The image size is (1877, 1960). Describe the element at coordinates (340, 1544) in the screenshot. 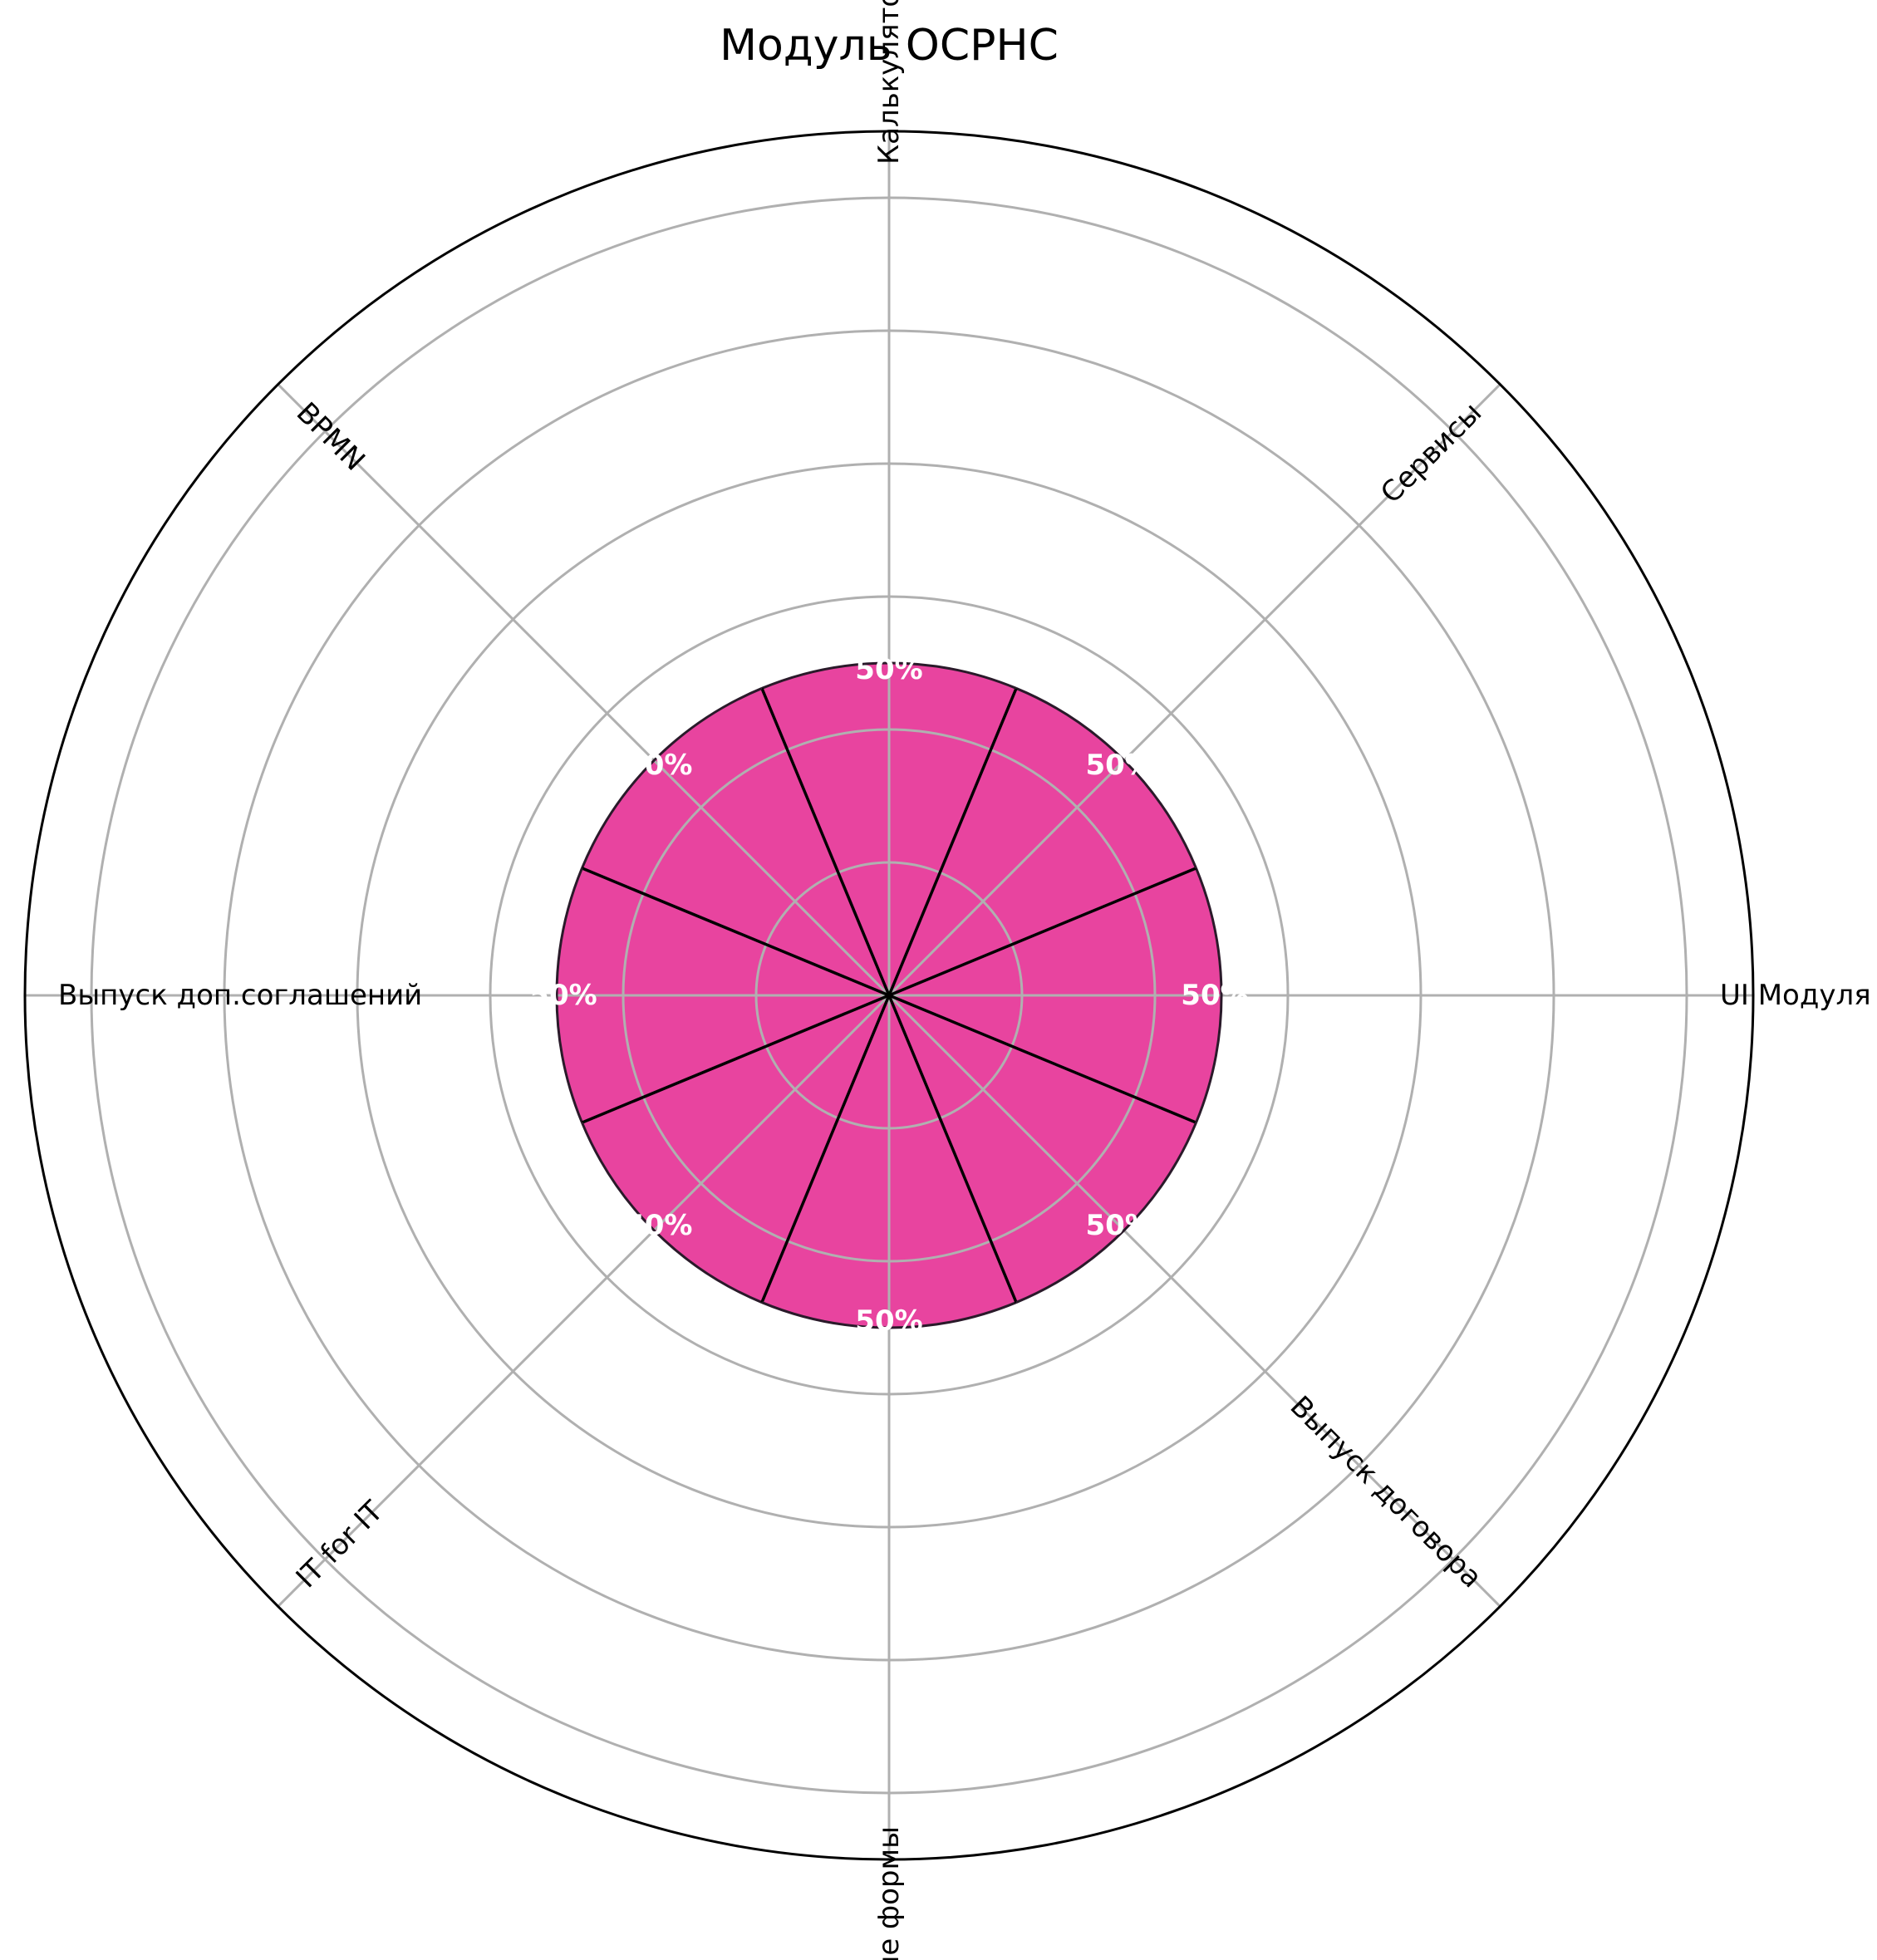

I see `category-label: IT for IT` at that location.